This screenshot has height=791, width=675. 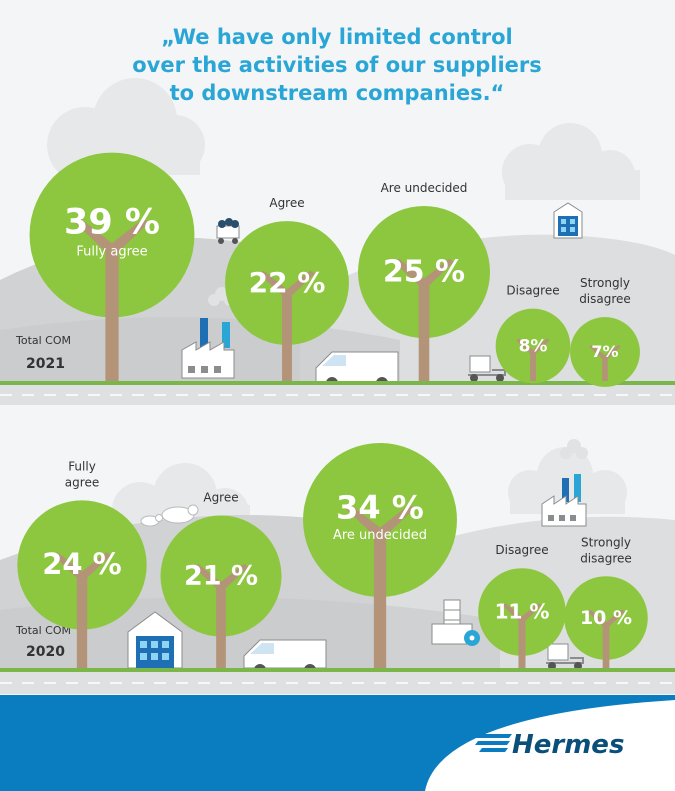 What do you see at coordinates (606, 638) in the screenshot?
I see `trunk-strongly-disagree-2020` at bounding box center [606, 638].